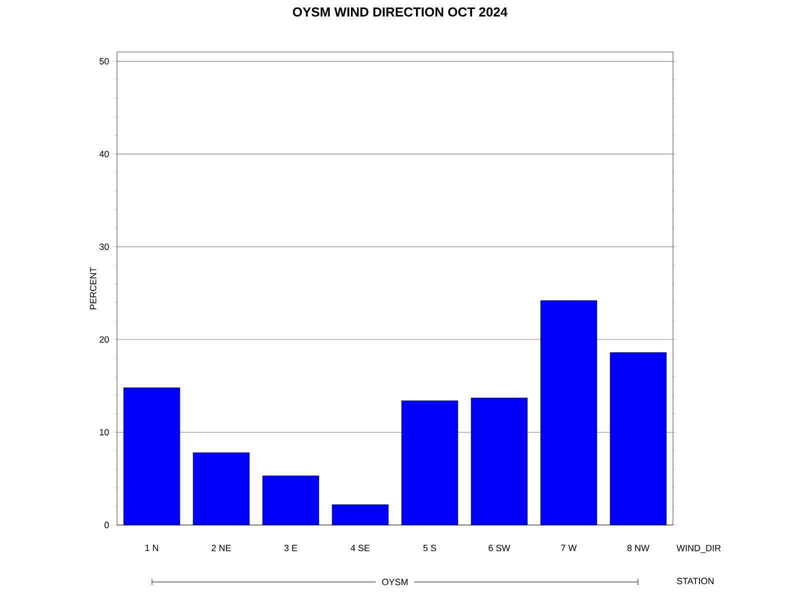 The image size is (800, 600). Describe the element at coordinates (400, 12) in the screenshot. I see `chart-title: OYSM WIND DIRECTION OCT 2024` at that location.